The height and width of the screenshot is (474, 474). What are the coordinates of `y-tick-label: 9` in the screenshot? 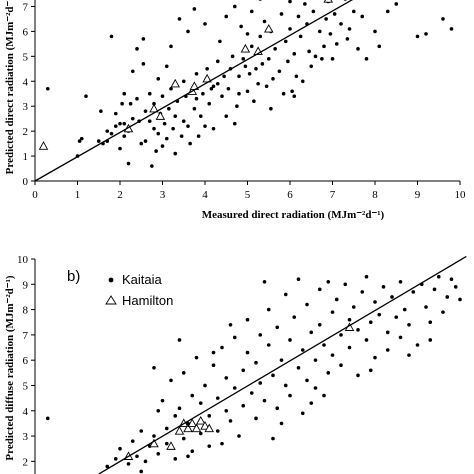 It's located at (26, 285).